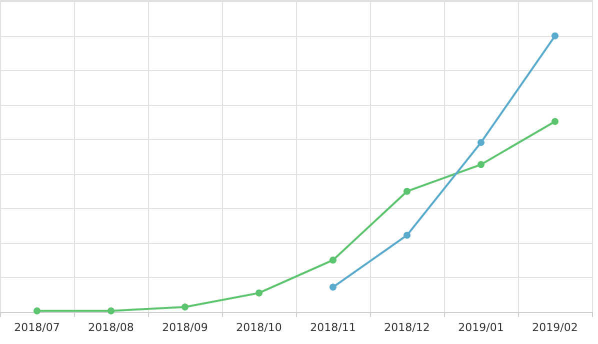 This screenshot has width=598, height=344. Describe the element at coordinates (481, 327) in the screenshot. I see `x-tick-label: 2019/01` at that location.